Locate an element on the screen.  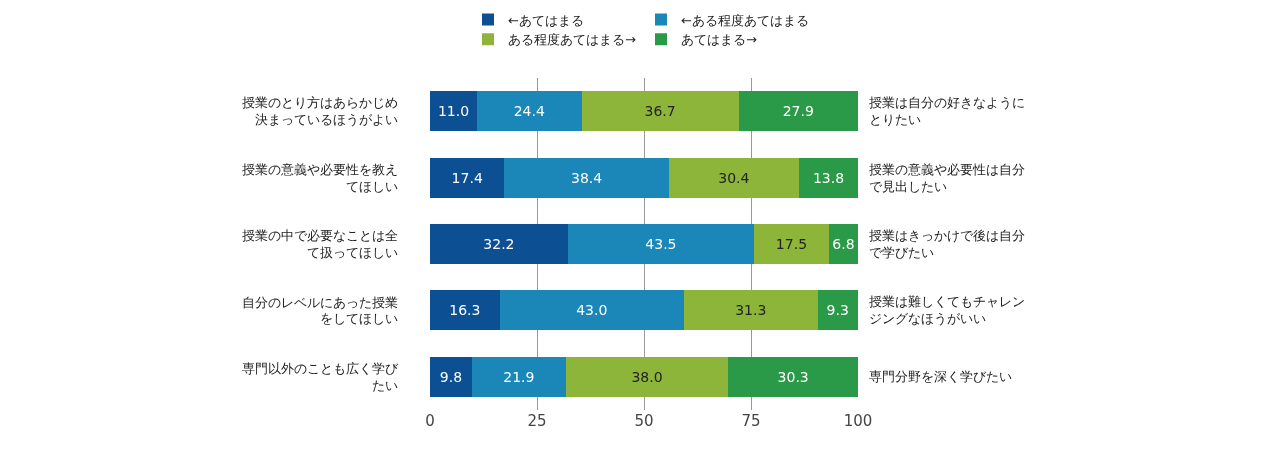
data-label: 31.3 is located at coordinates (751, 310).